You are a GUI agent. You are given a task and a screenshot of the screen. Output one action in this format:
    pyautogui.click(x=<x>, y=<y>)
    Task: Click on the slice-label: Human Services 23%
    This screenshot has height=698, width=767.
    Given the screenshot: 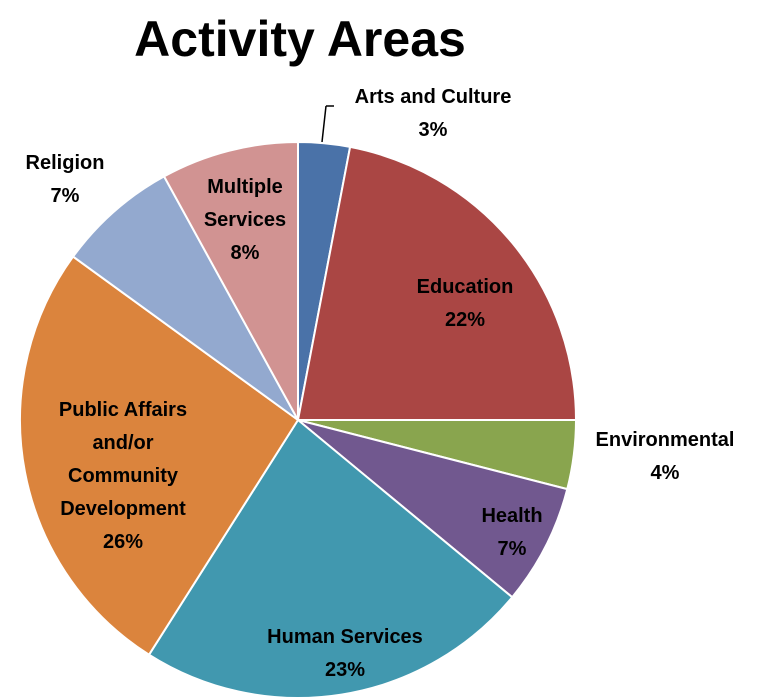 What is the action you would take?
    pyautogui.click(x=345, y=654)
    